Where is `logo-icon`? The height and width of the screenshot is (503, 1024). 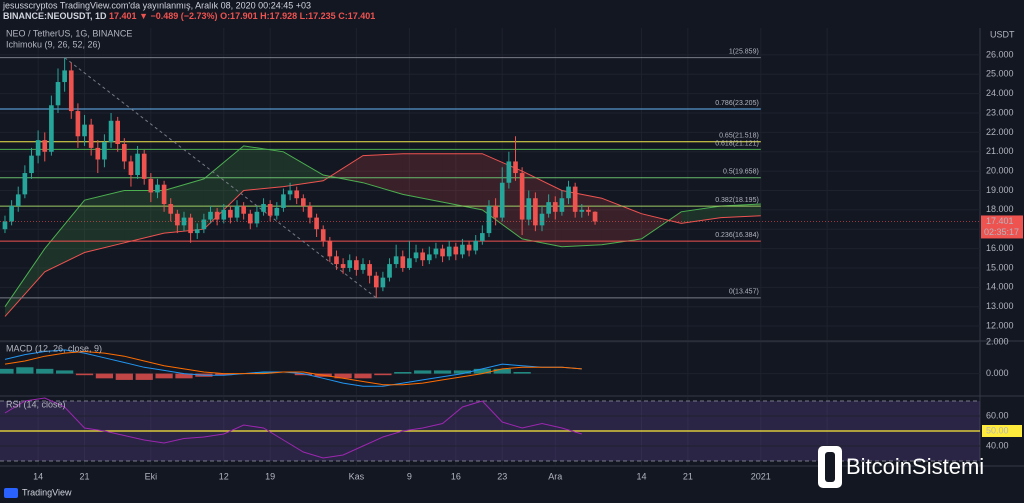 logo-icon is located at coordinates (11, 493).